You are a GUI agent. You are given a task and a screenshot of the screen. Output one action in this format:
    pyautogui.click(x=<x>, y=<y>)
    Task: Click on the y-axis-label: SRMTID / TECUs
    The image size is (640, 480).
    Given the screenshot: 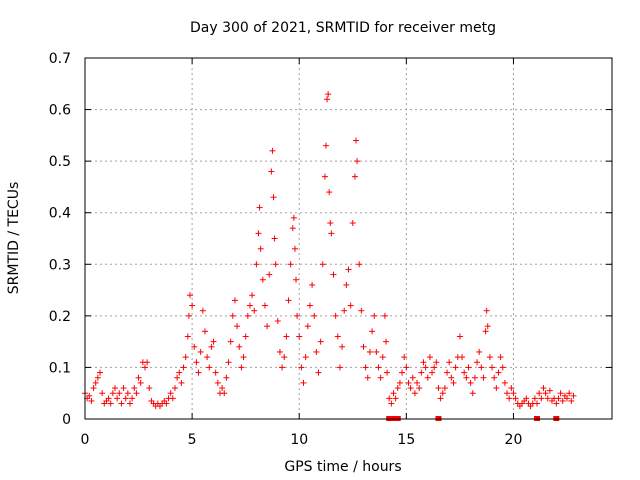 What is the action you would take?
    pyautogui.click(x=14, y=238)
    